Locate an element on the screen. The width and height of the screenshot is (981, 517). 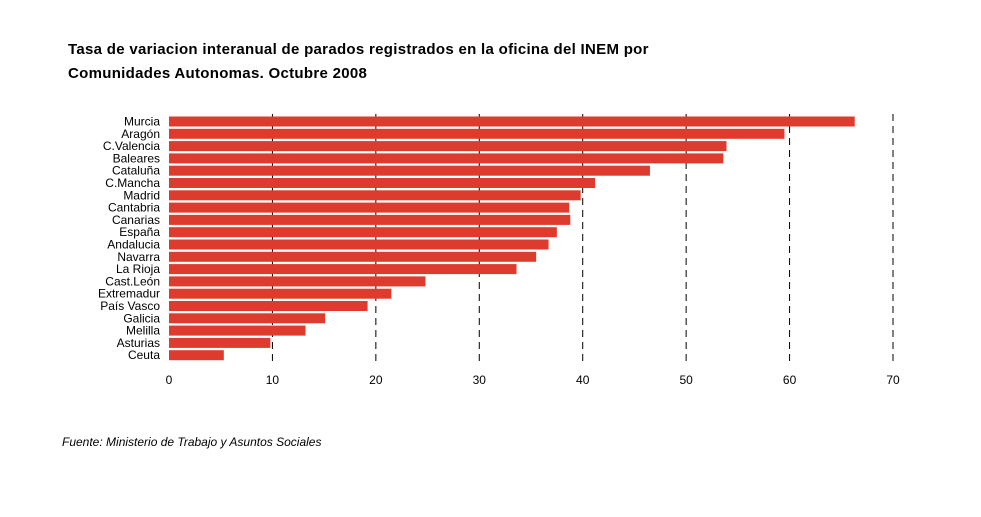
category-label: Cantabria is located at coordinates (134, 208).